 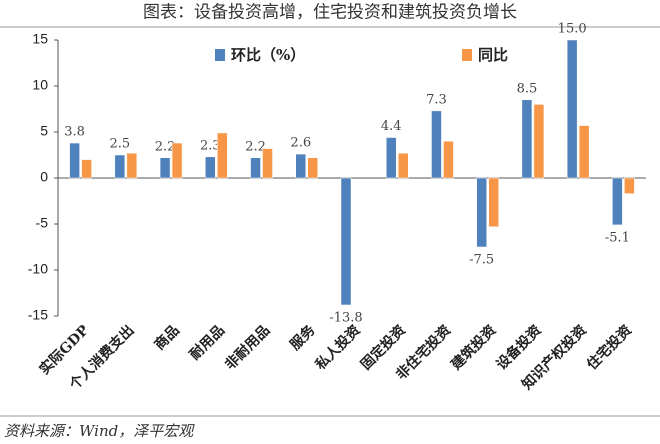 I want to click on value-label: 2.5, so click(x=120, y=144).